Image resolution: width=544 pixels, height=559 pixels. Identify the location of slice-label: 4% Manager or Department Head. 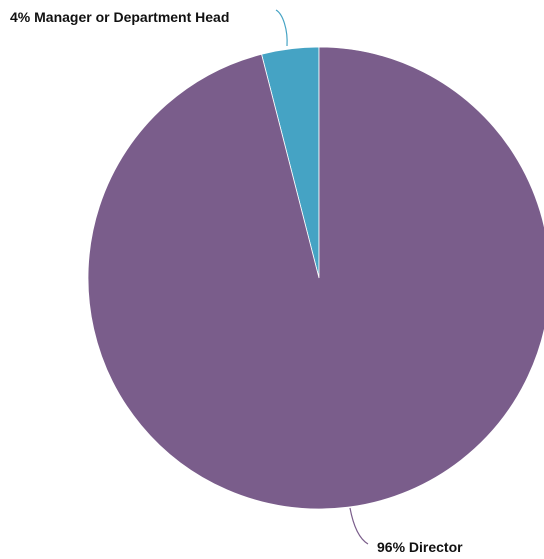
(119, 17).